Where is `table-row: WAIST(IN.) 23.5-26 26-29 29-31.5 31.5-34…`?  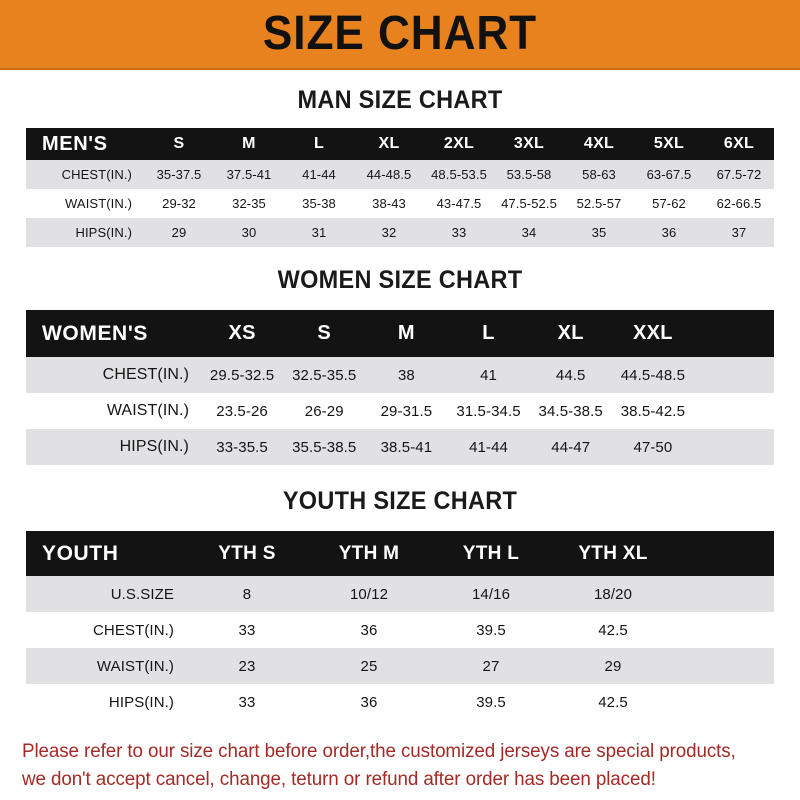
table-row: WAIST(IN.) 23.5-26 26-29 29-31.5 31.5-34… is located at coordinates (400, 411).